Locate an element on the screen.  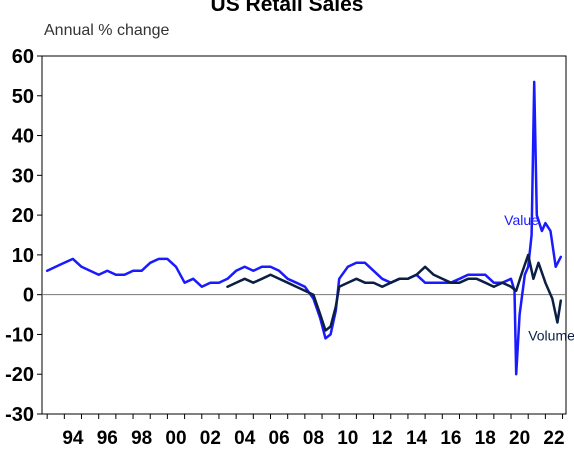
x-tick-label: 08 is located at coordinates (313, 438).